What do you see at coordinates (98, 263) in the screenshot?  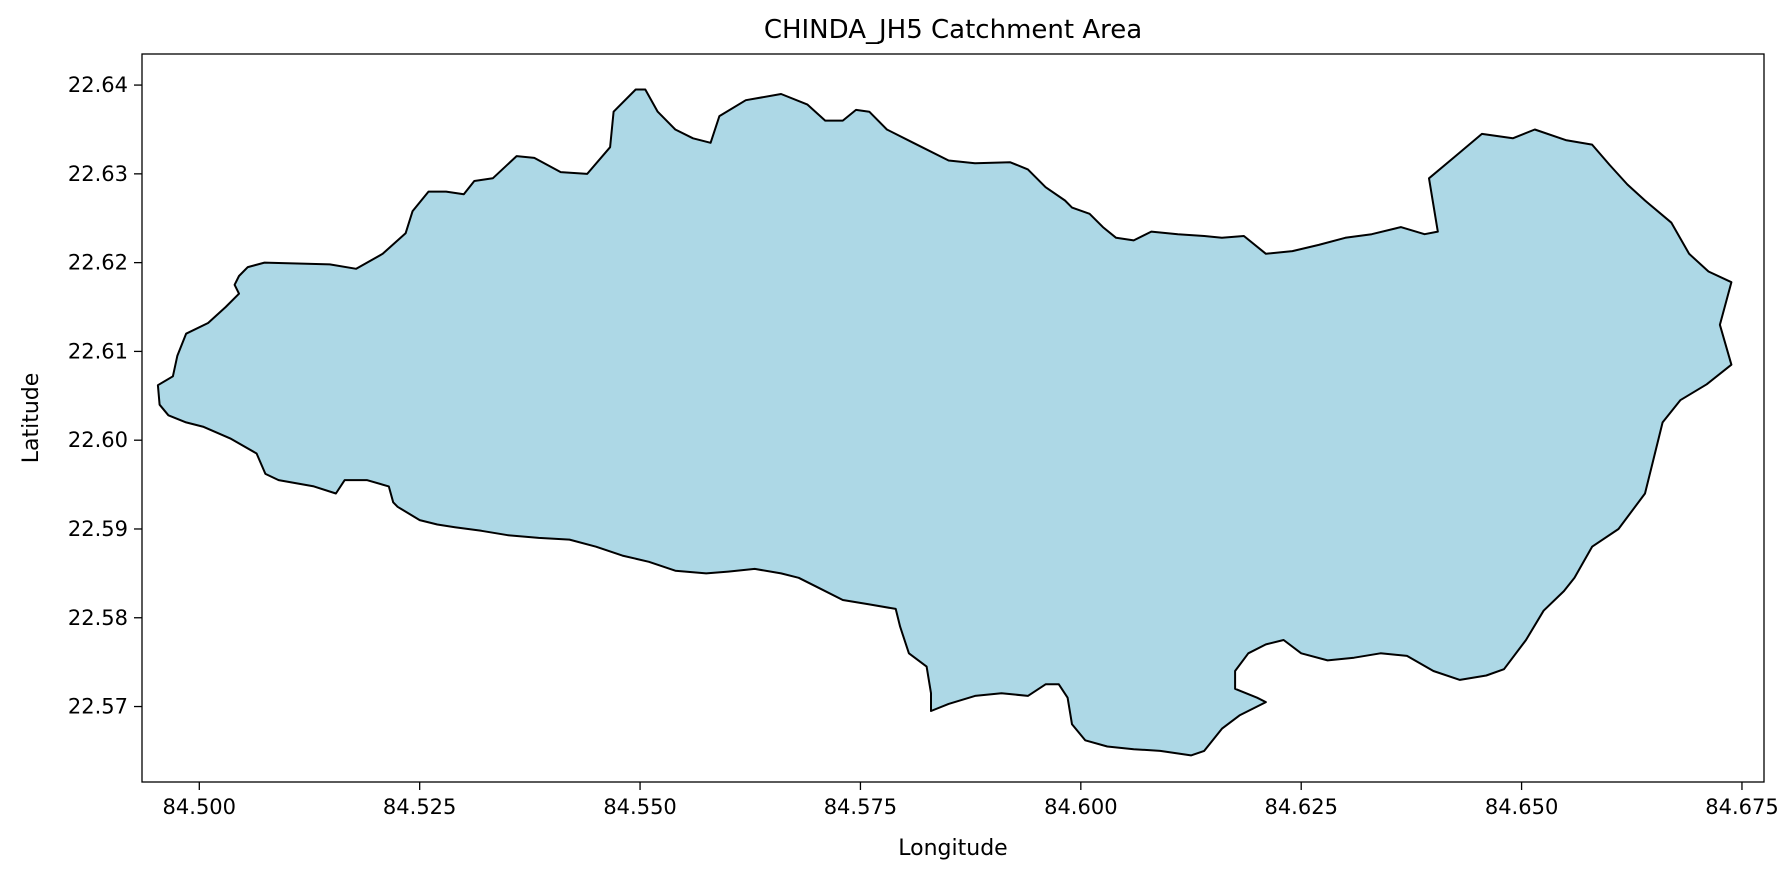 I see `y-tick-label: 22.62` at bounding box center [98, 263].